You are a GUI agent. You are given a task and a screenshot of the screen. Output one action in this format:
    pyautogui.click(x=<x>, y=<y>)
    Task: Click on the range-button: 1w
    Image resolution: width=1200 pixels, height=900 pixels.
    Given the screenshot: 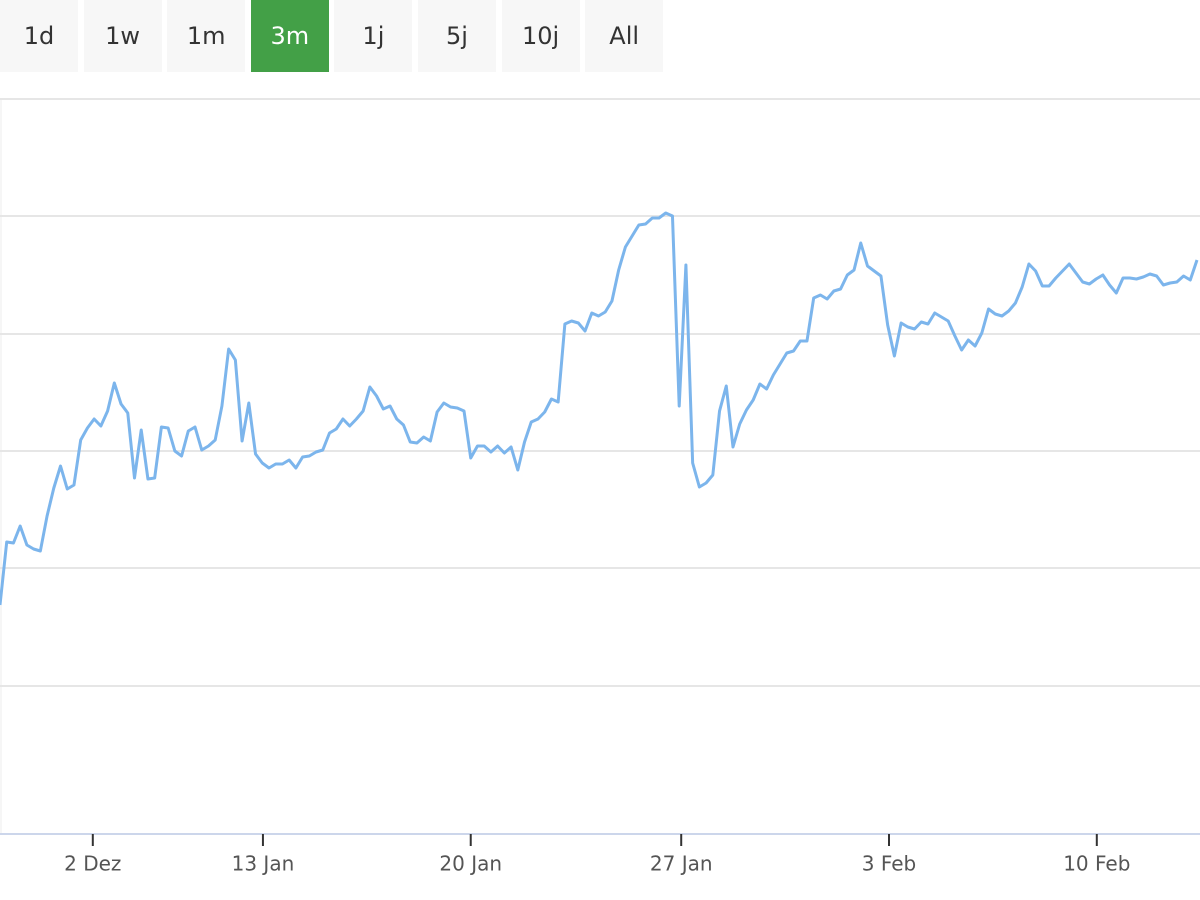 What is the action you would take?
    pyautogui.click(x=122, y=36)
    